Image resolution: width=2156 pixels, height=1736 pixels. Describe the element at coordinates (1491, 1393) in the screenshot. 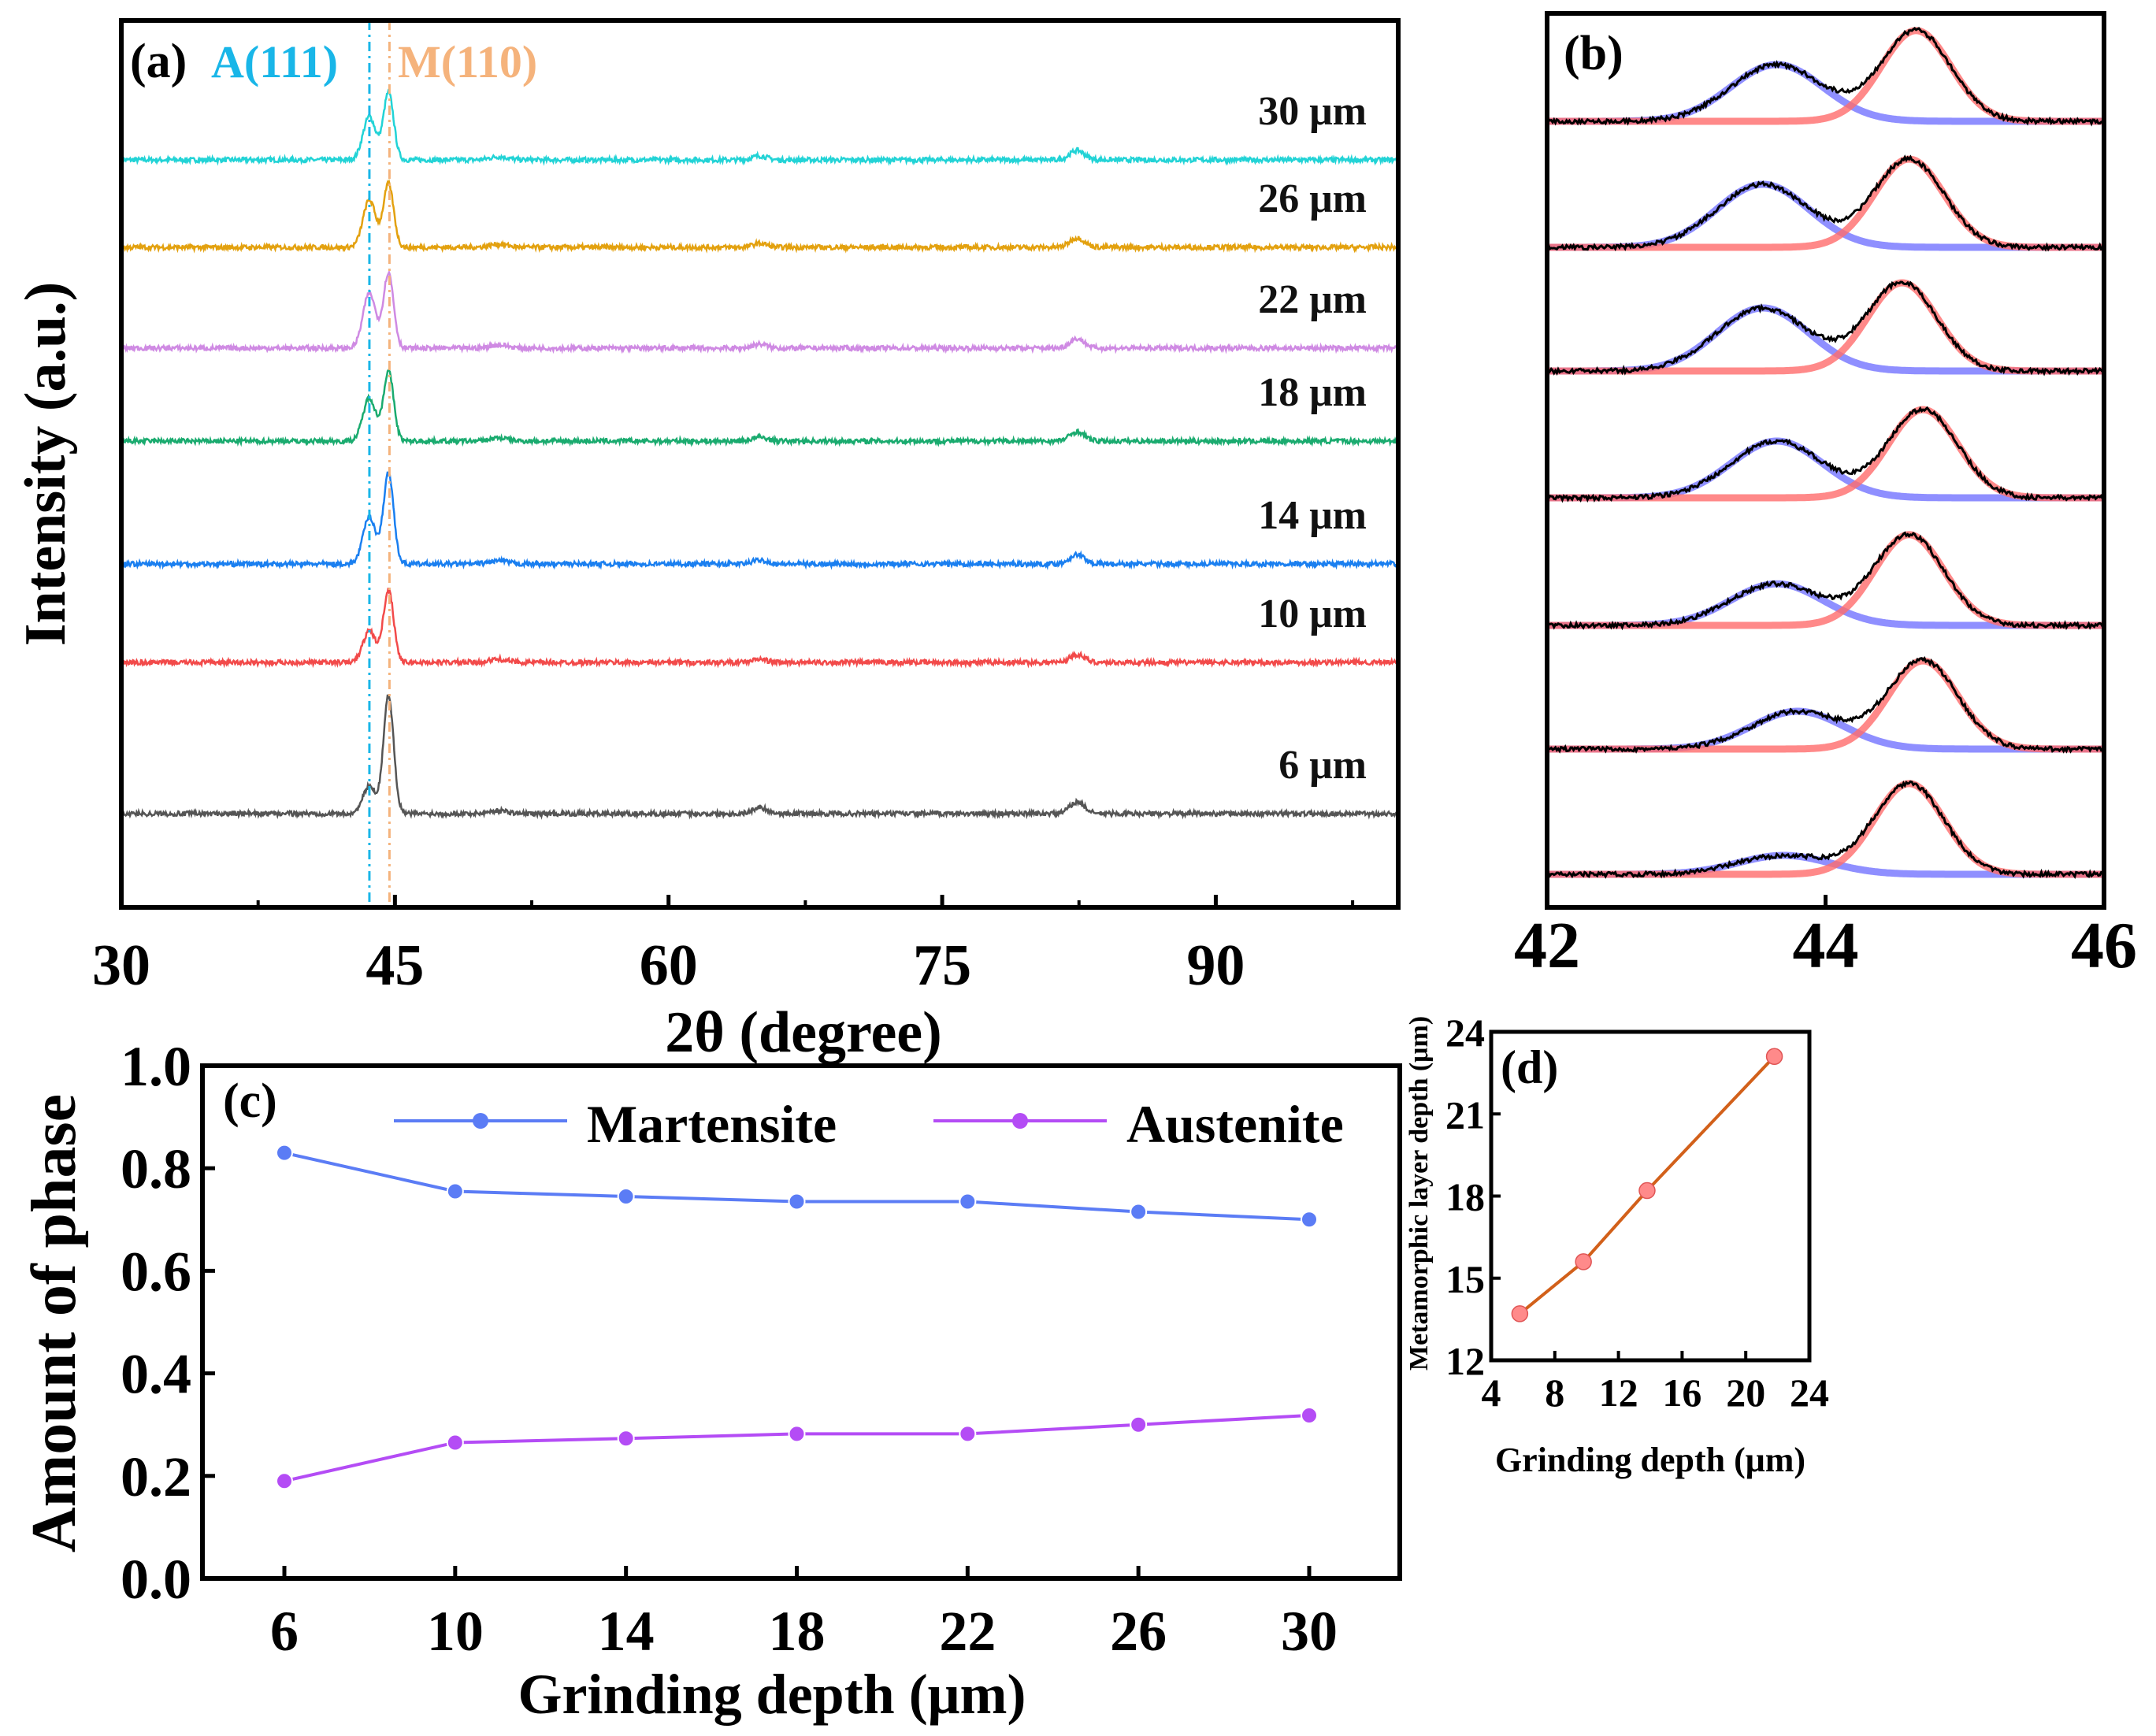

I see `x-tick-label: 4` at that location.